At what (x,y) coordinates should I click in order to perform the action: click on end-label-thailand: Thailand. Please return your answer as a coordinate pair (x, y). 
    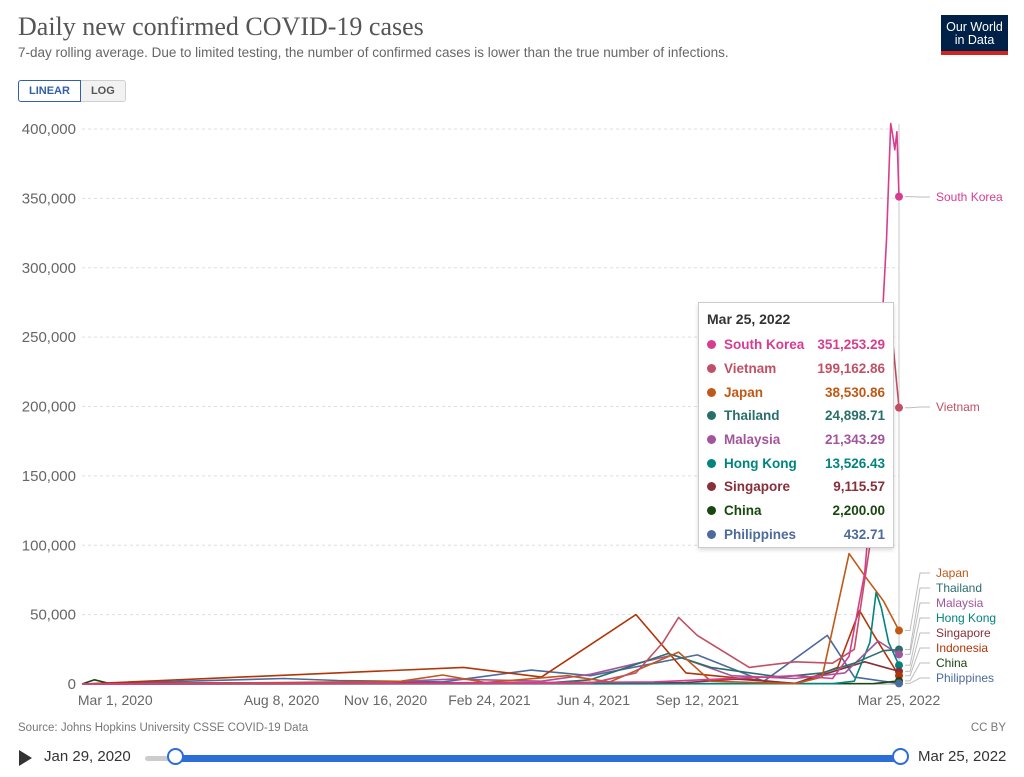
    Looking at the image, I should click on (959, 588).